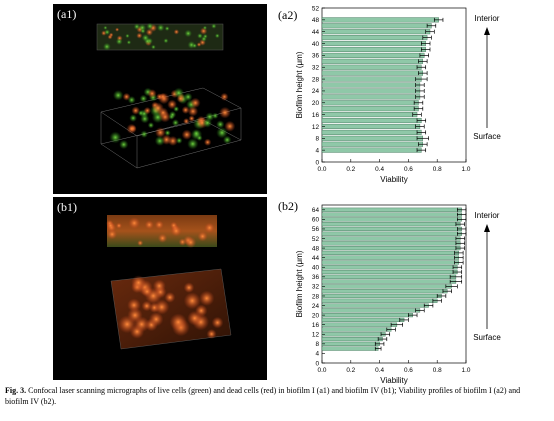 This screenshot has height=421, width=554. What do you see at coordinates (393, 380) in the screenshot?
I see `x-axis-label: Viability` at bounding box center [393, 380].